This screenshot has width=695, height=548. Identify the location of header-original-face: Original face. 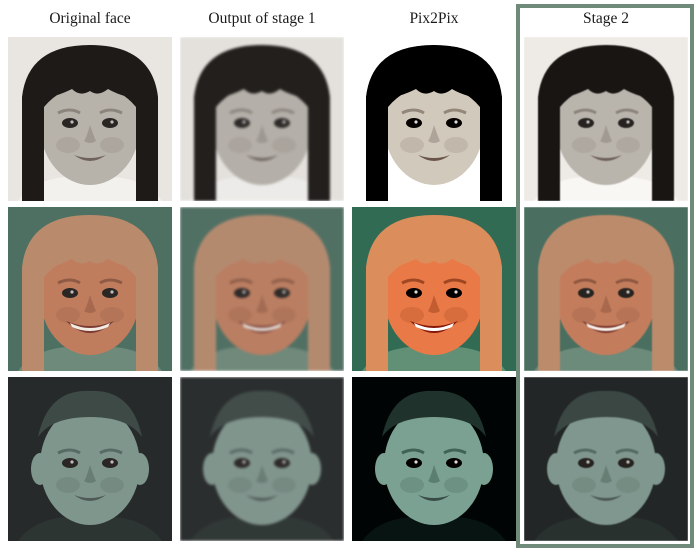
(90, 19).